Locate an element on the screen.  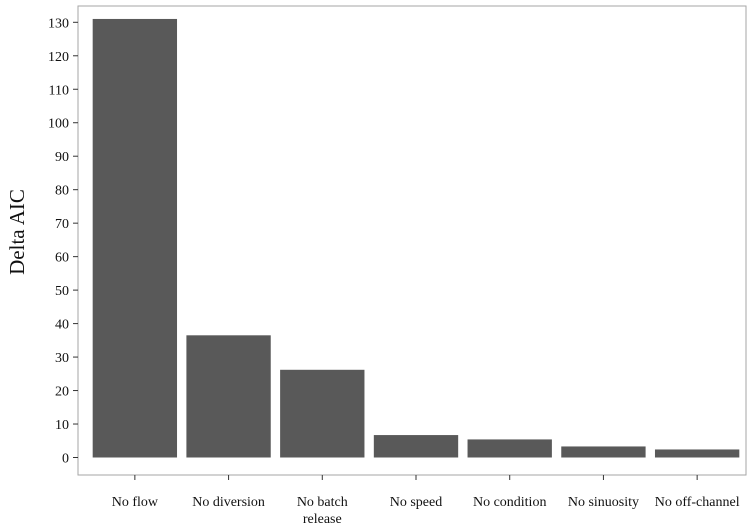
x-tick-label: No flow is located at coordinates (135, 502).